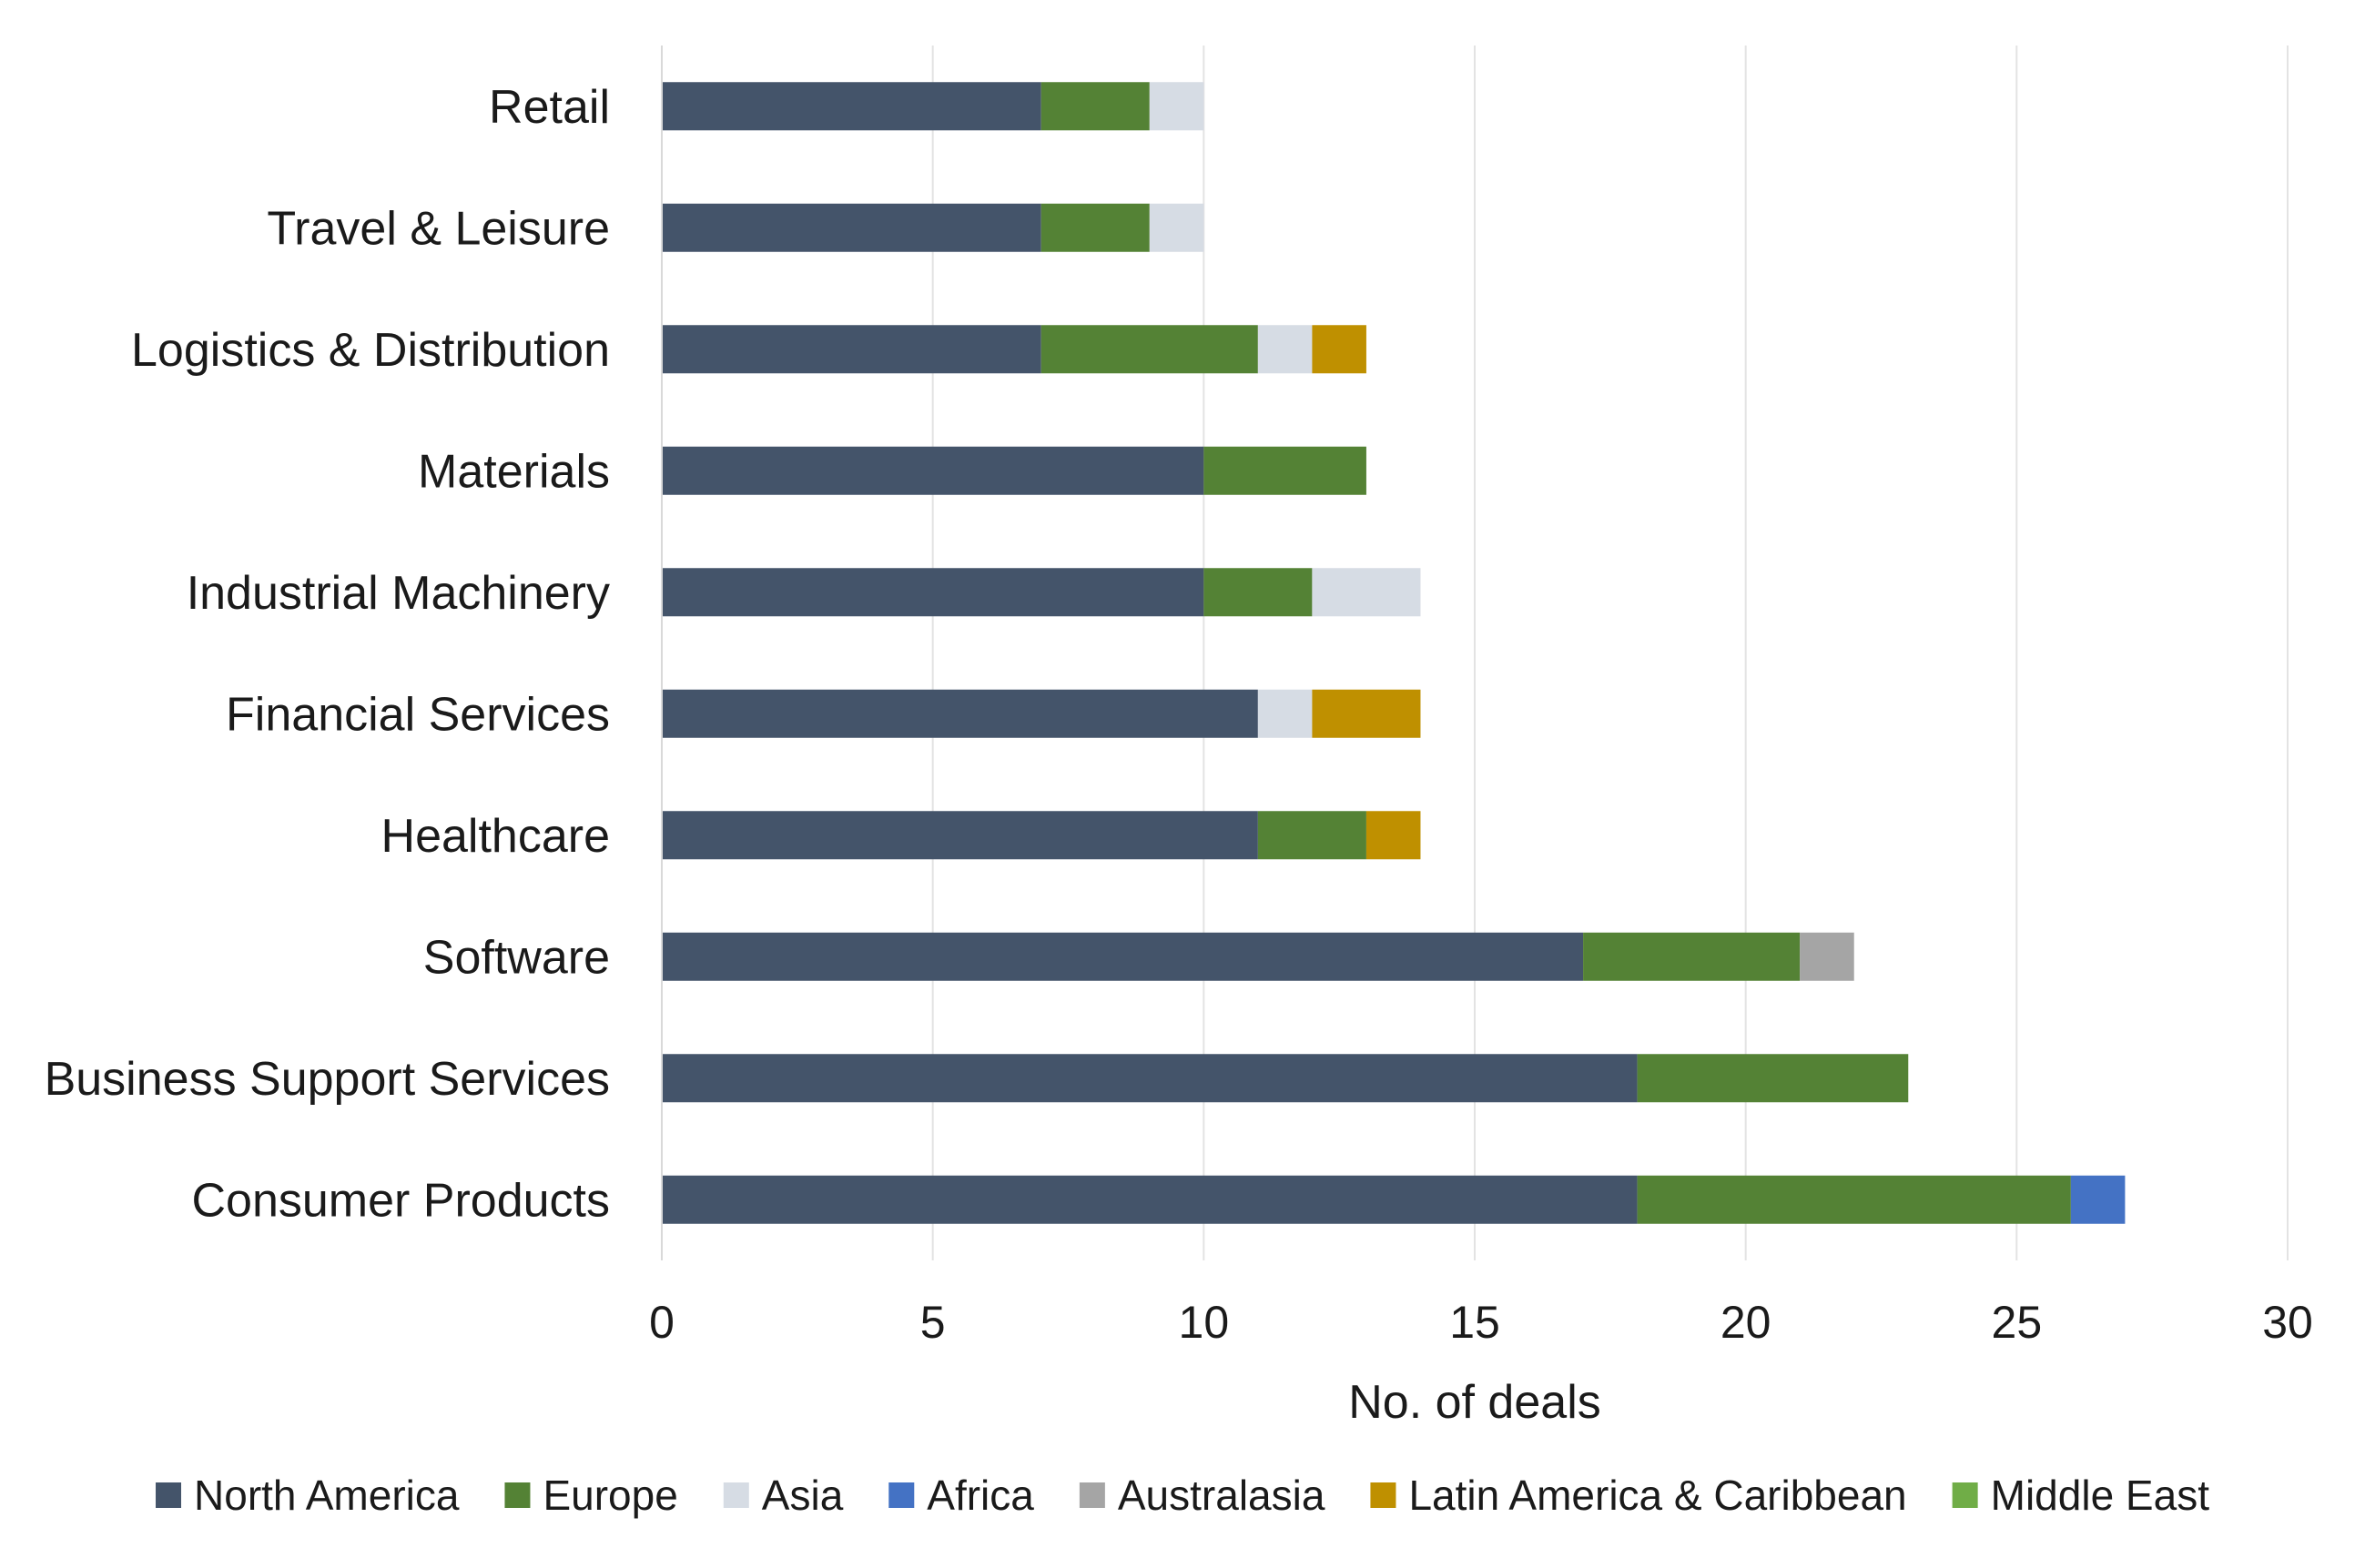 This screenshot has width=2365, height=1568. What do you see at coordinates (418, 714) in the screenshot?
I see `category-label: Financial Services` at bounding box center [418, 714].